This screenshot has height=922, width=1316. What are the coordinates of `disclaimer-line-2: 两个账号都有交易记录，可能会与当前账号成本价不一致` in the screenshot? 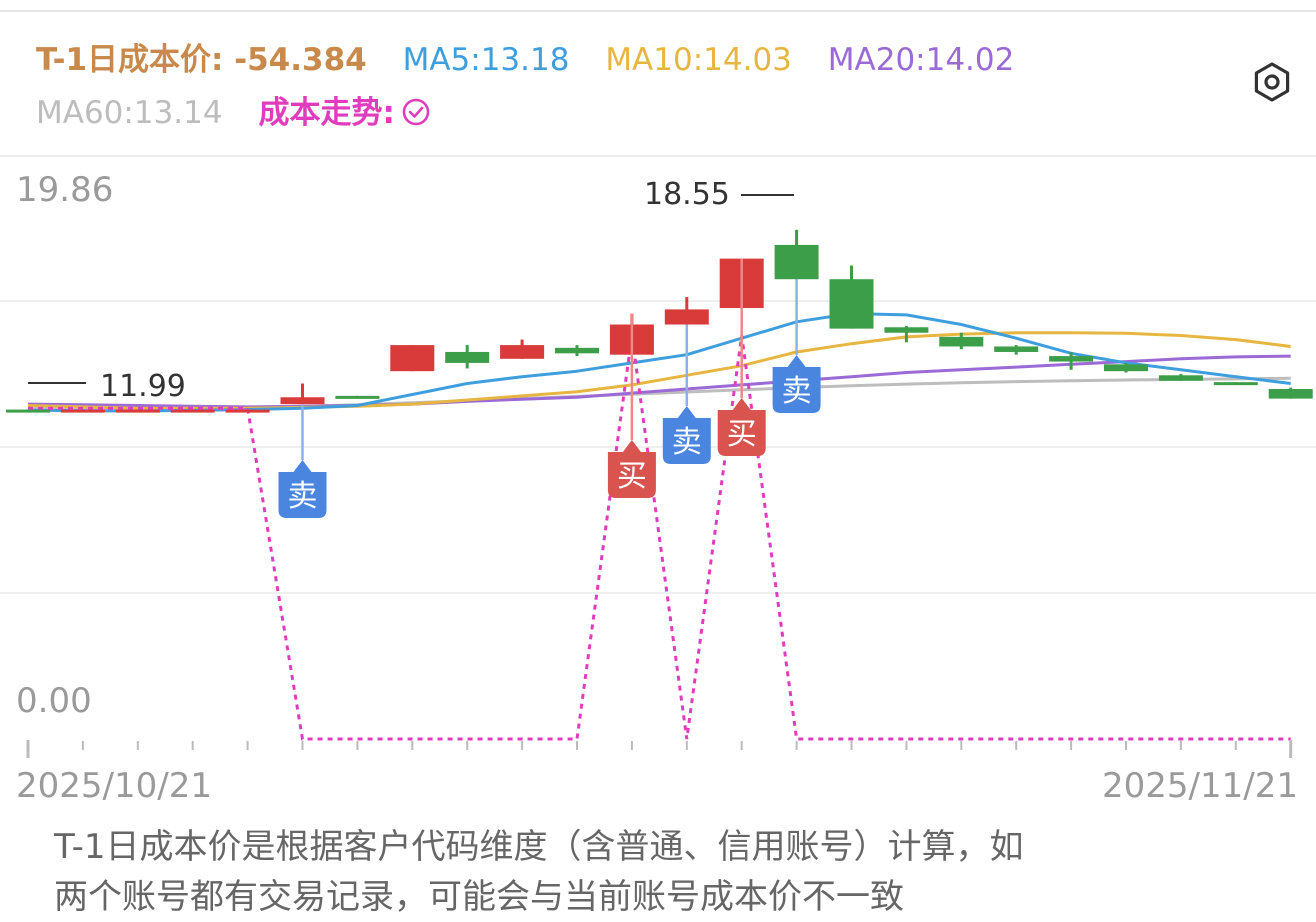 It's located at (479, 897).